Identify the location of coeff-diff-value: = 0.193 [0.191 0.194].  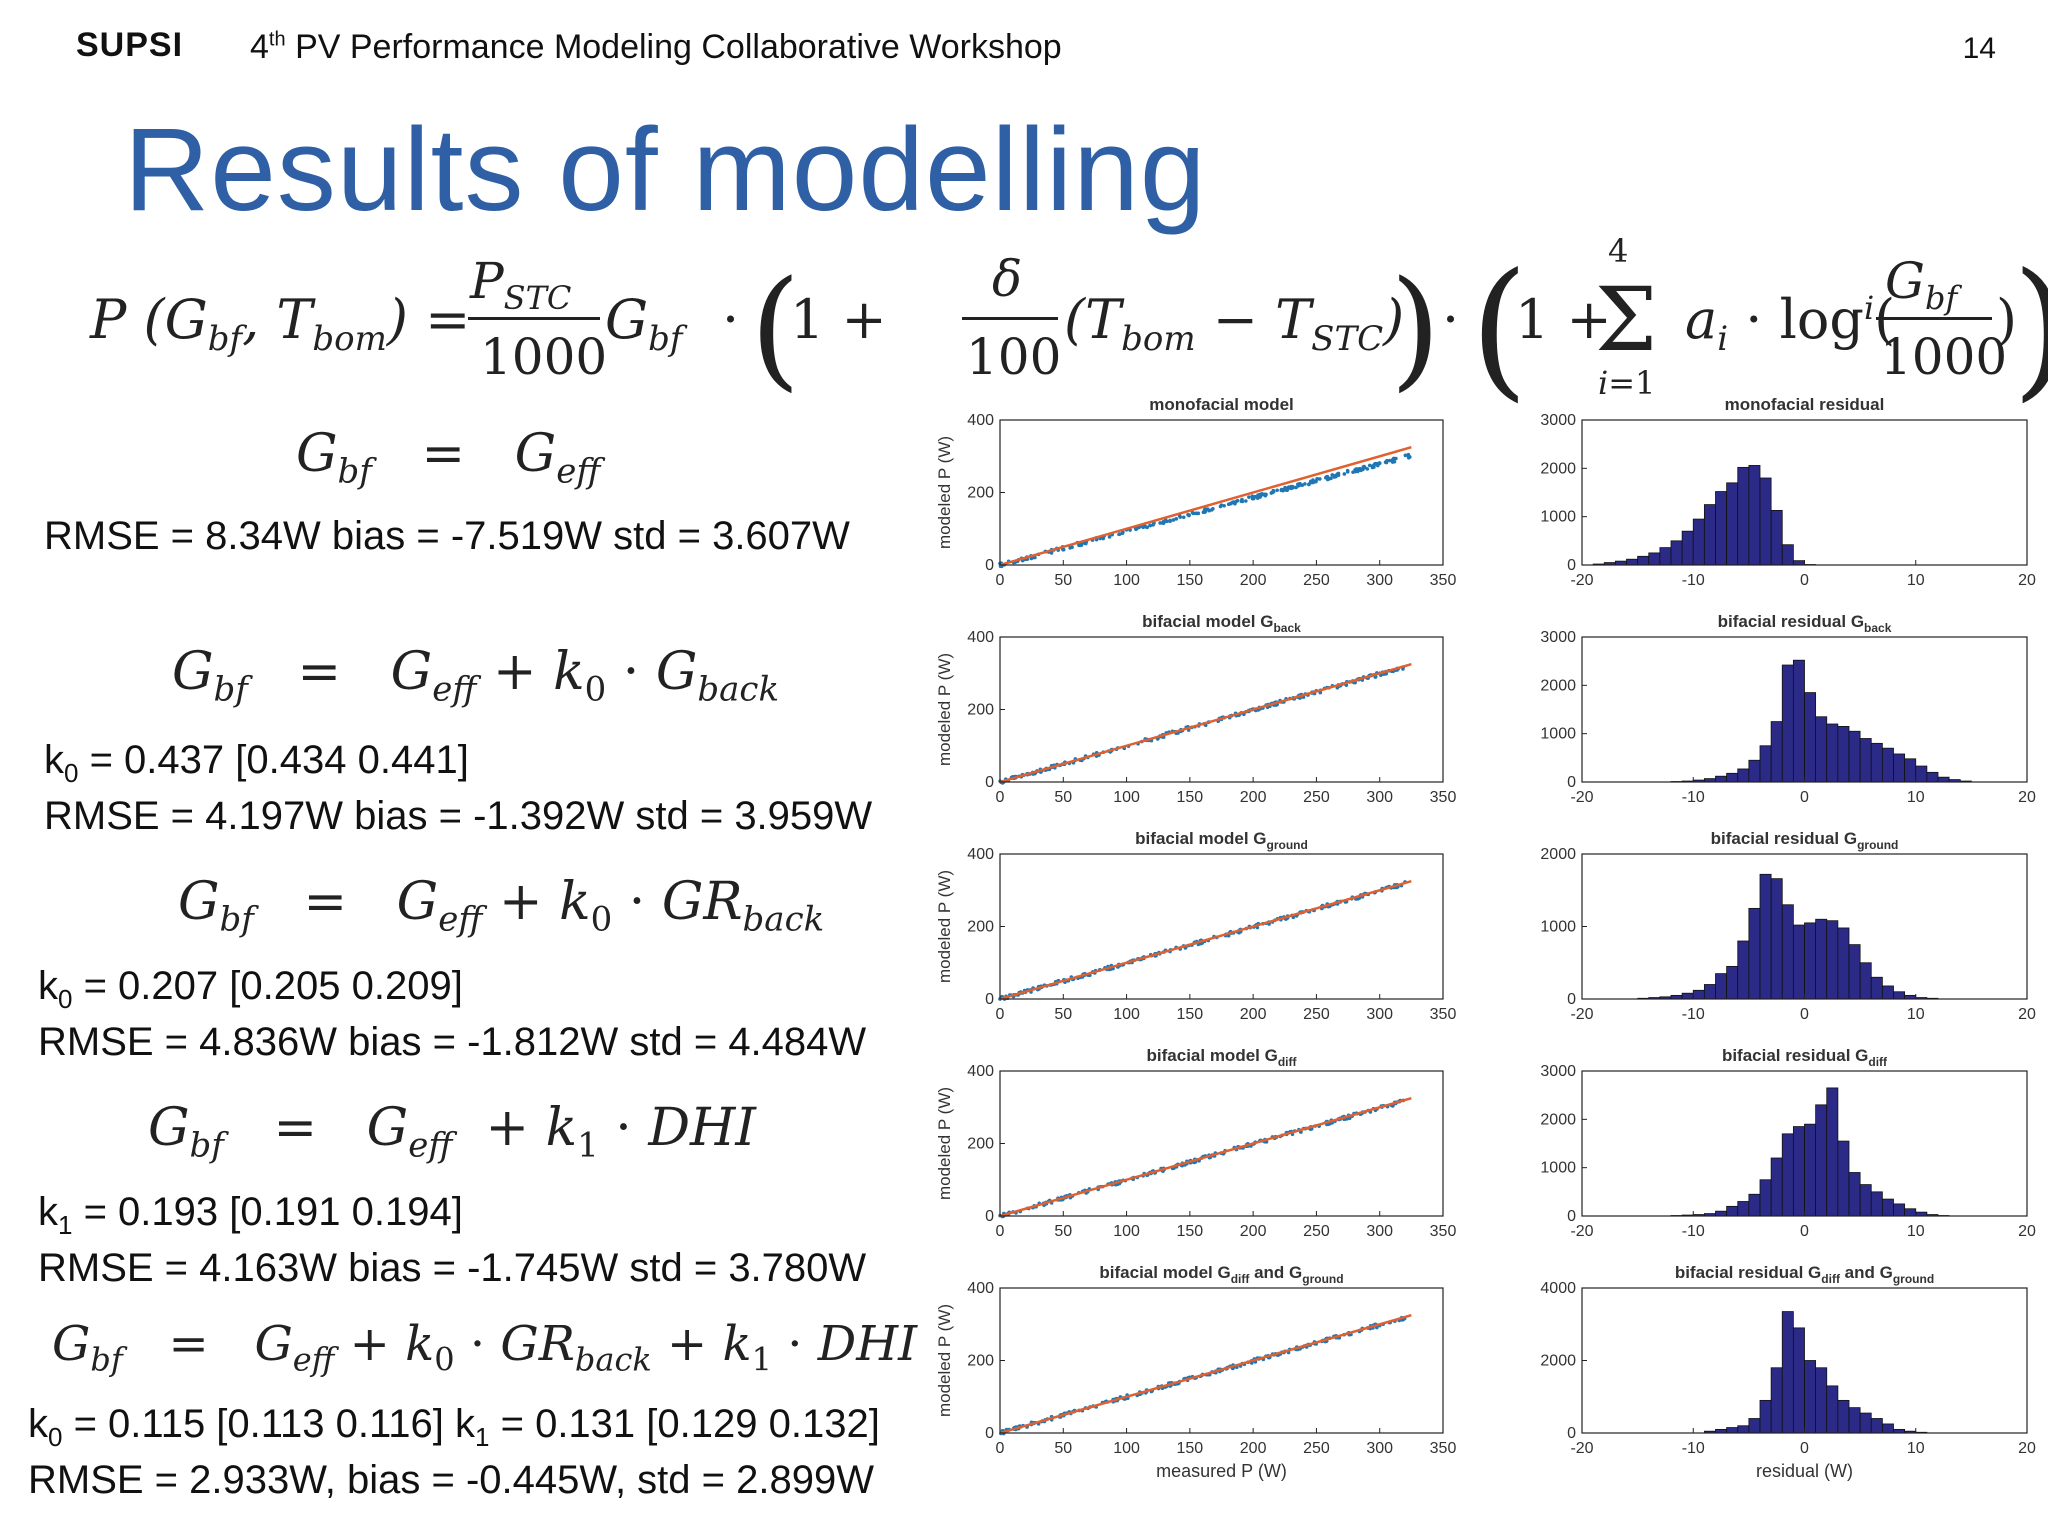
(267, 1212).